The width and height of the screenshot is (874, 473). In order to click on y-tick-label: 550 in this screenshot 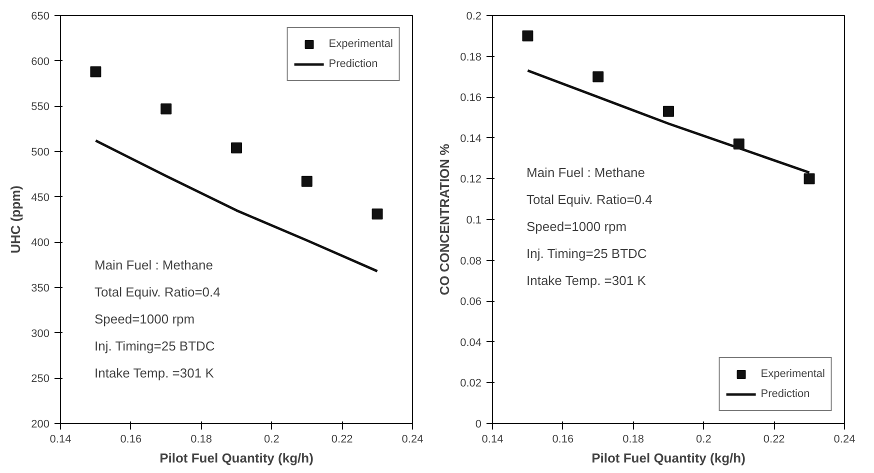, I will do `click(40, 107)`.